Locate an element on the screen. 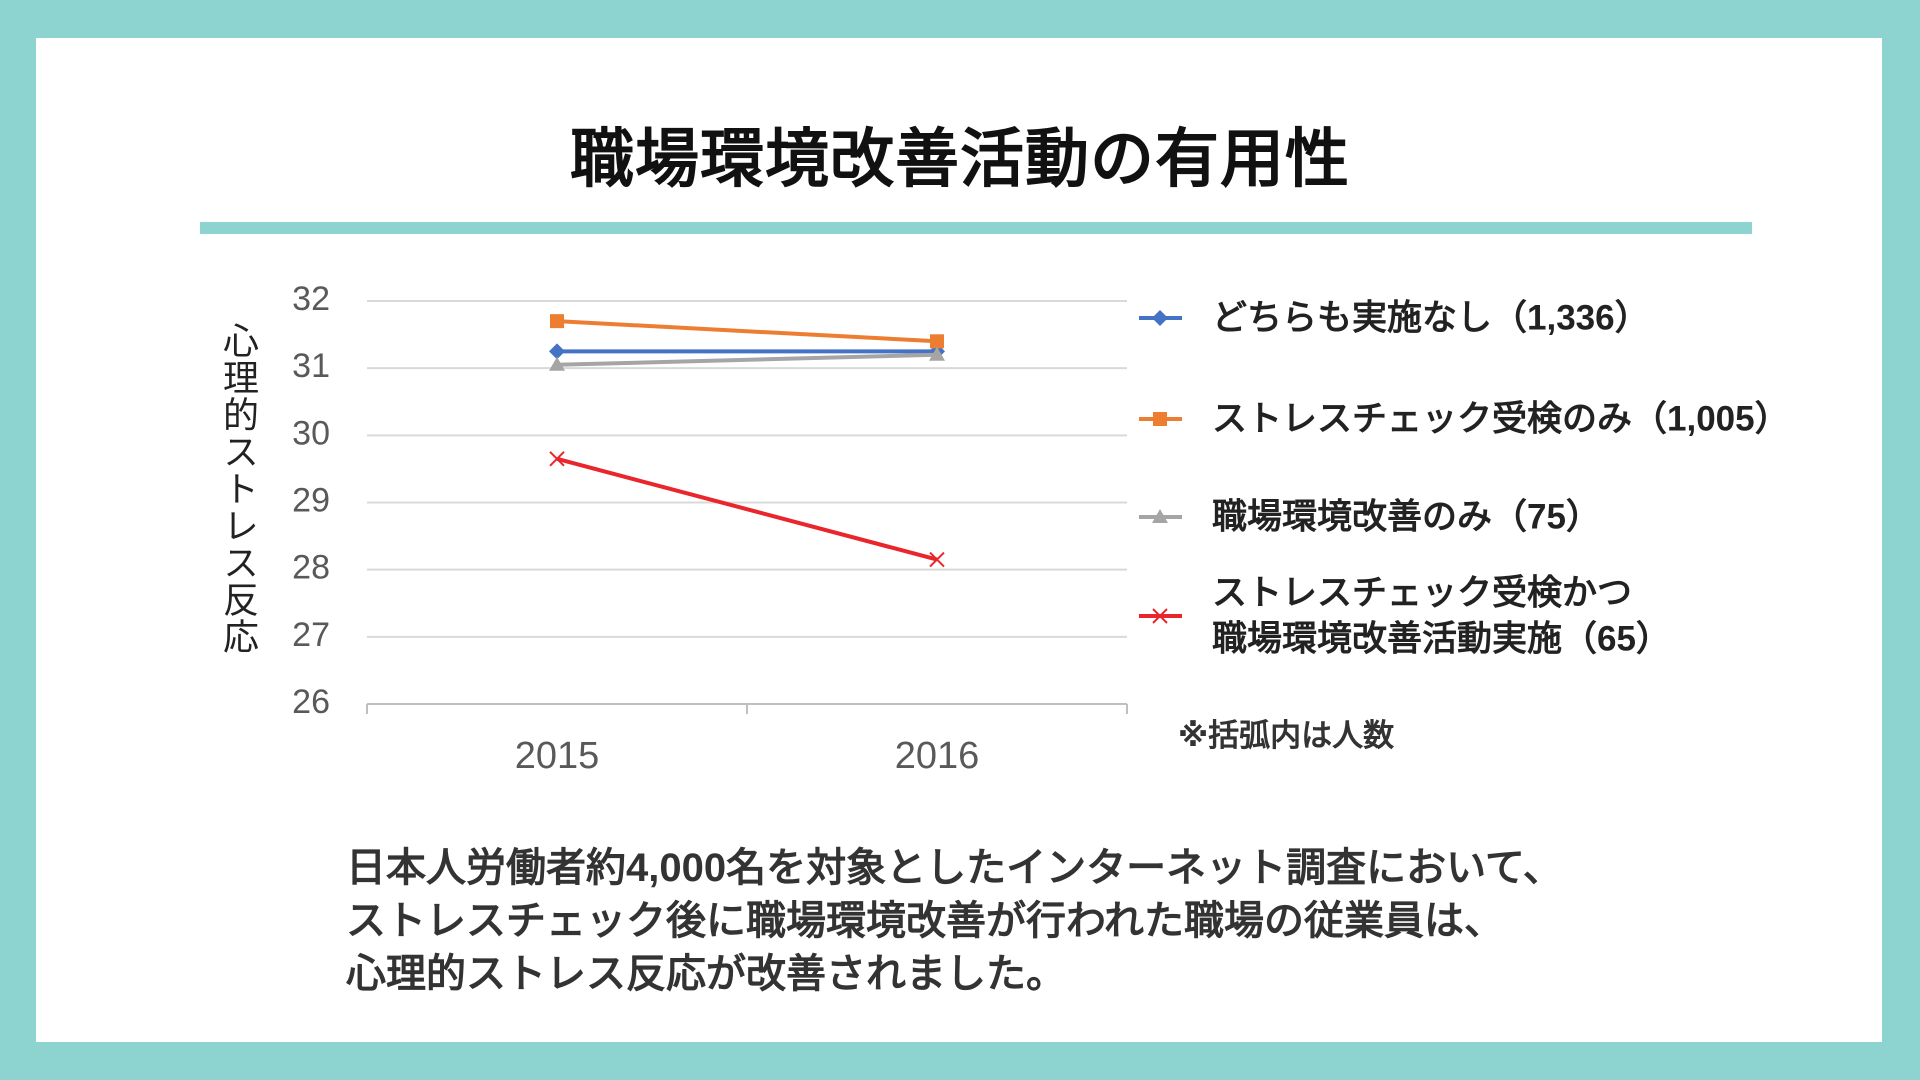 Image resolution: width=1920 pixels, height=1080 pixels. x-tick-label: 2015 is located at coordinates (557, 756).